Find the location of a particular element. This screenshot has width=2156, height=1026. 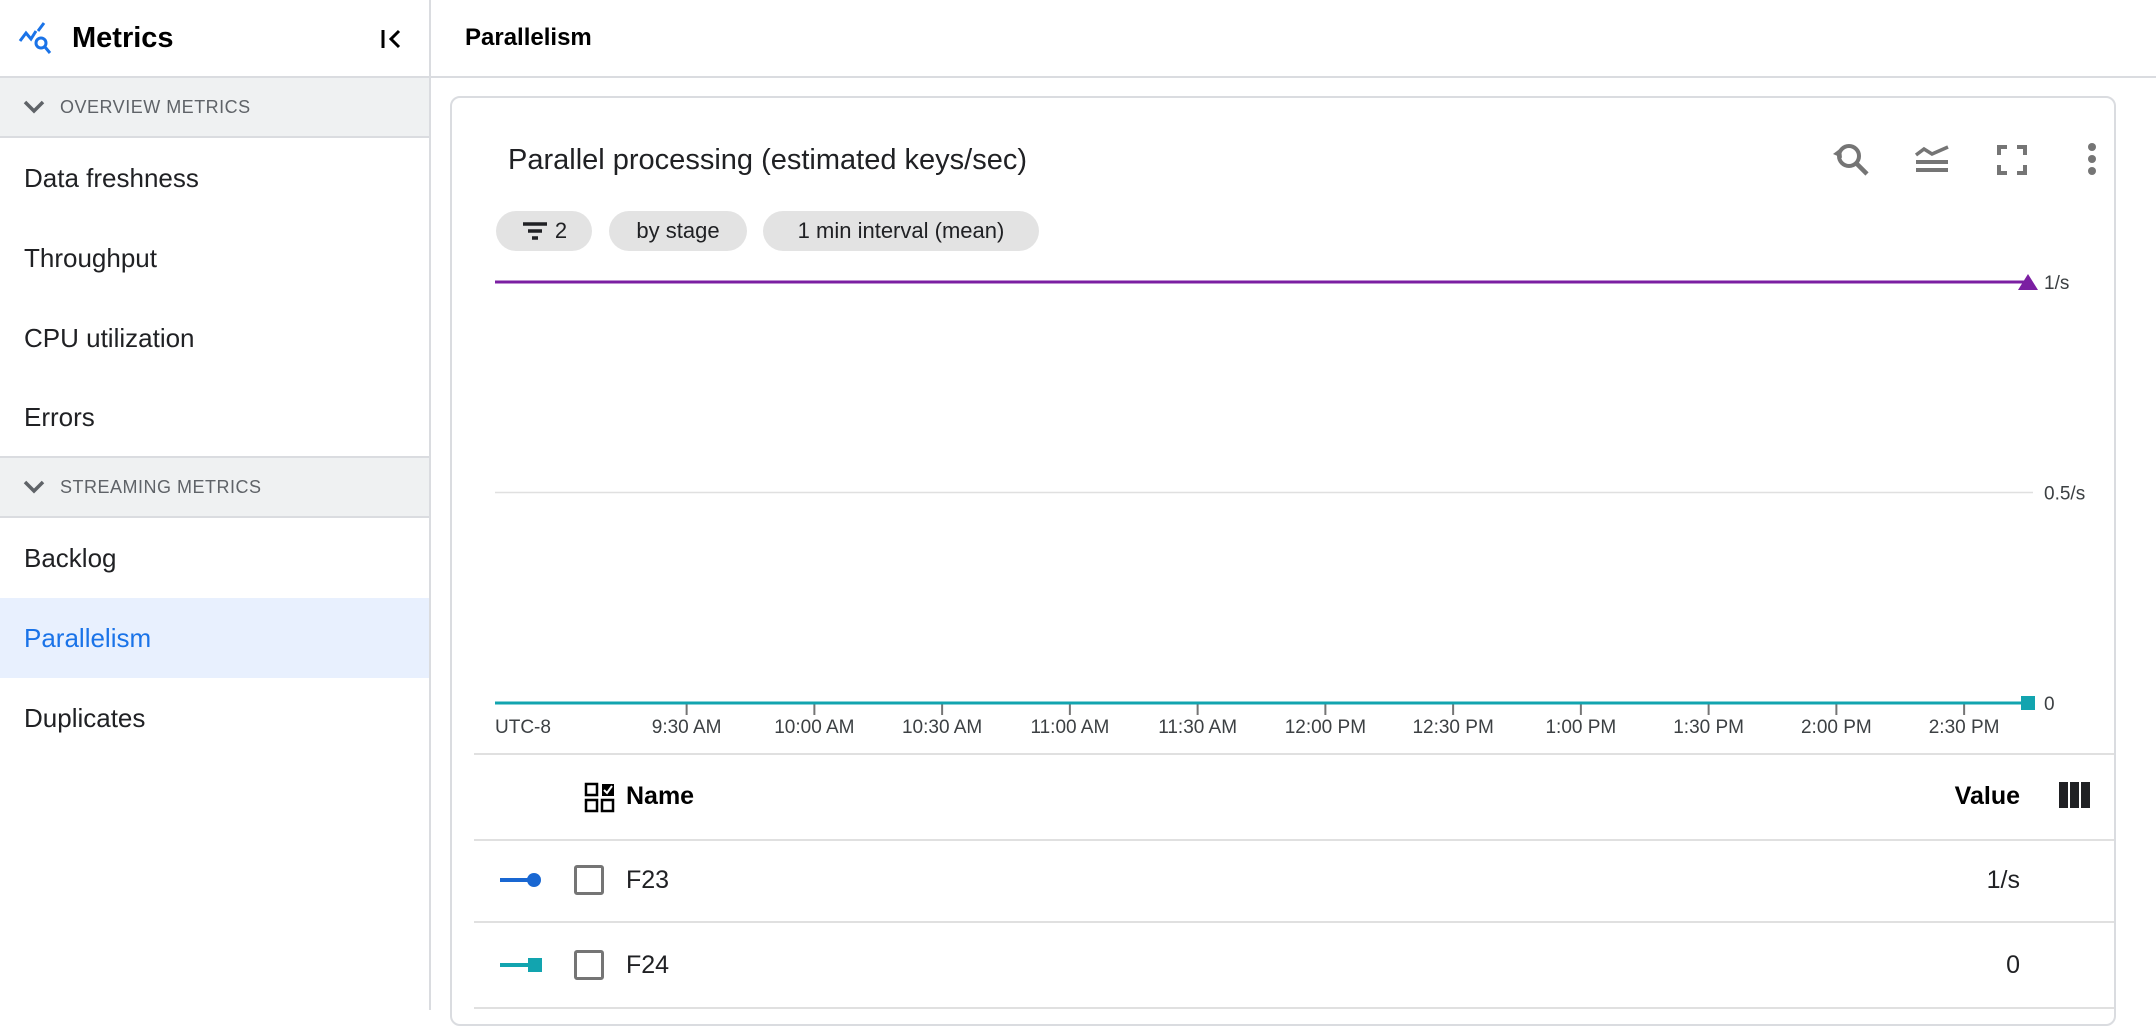

section-overview-metrics: OVERVIEW METRICS is located at coordinates (214, 108).